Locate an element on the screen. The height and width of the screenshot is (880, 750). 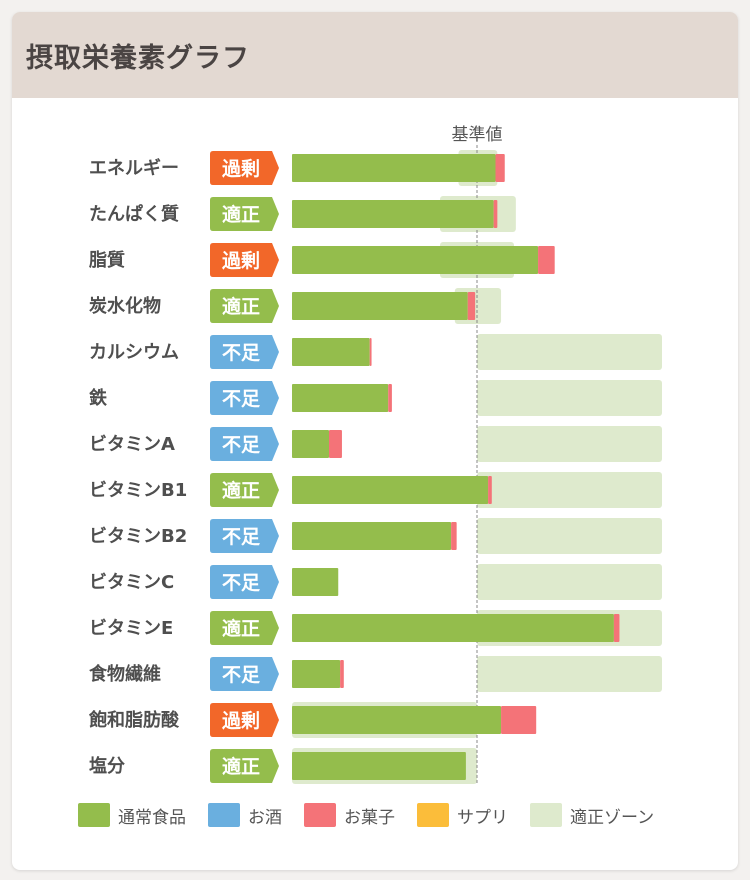
reference-label: 基準値 is located at coordinates (477, 135).